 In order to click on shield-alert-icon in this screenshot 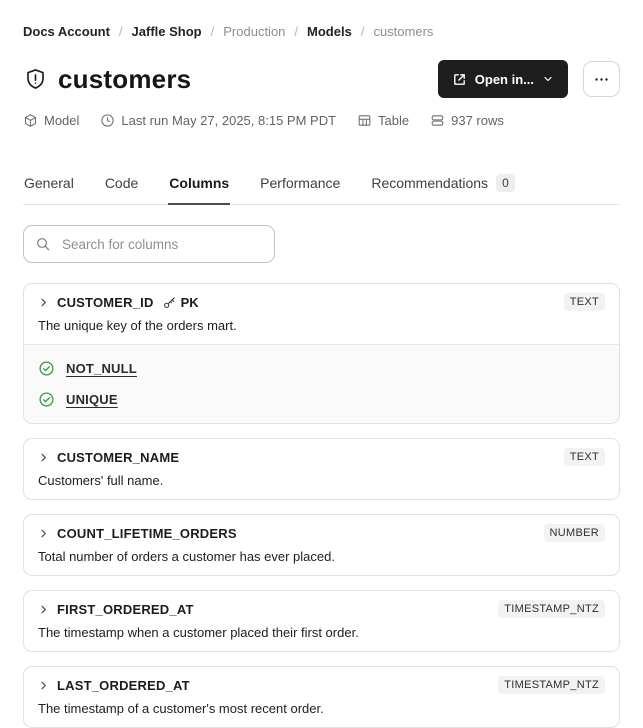, I will do `click(35, 78)`.